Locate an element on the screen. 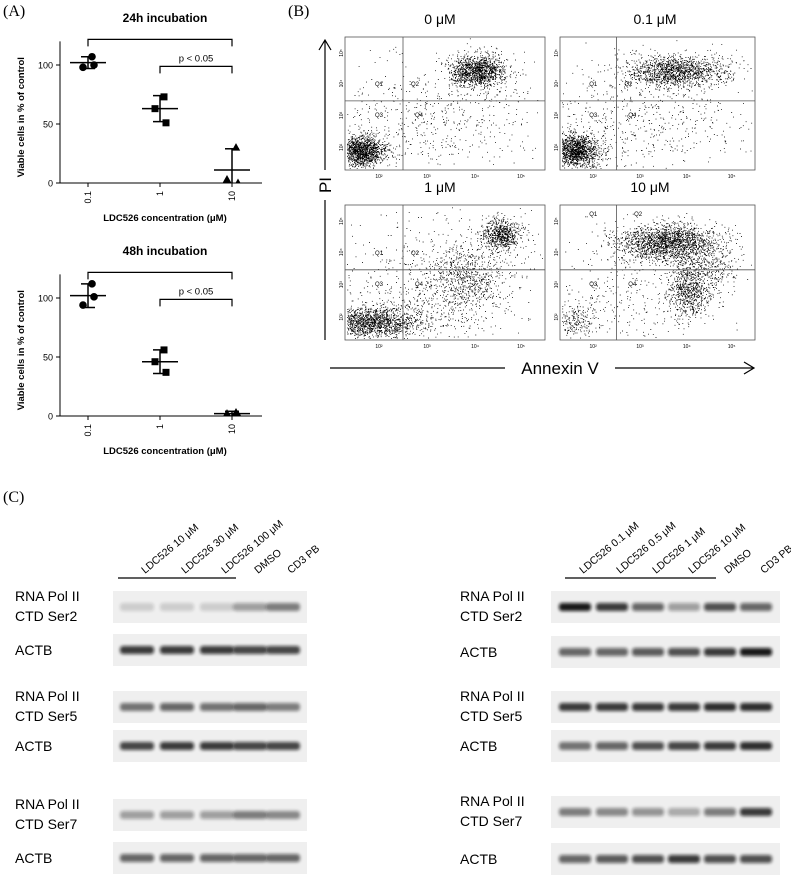 The width and height of the screenshot is (791, 877). flow-plot-title: 0.1 μM is located at coordinates (654, 19).